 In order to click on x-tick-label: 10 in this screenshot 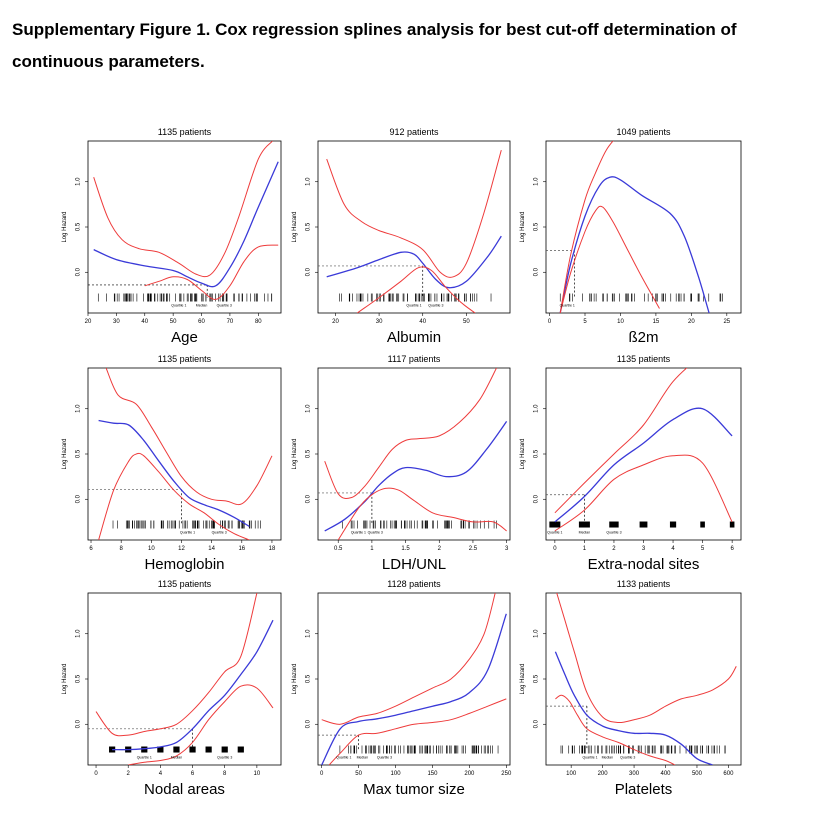, I will do `click(151, 549)`.